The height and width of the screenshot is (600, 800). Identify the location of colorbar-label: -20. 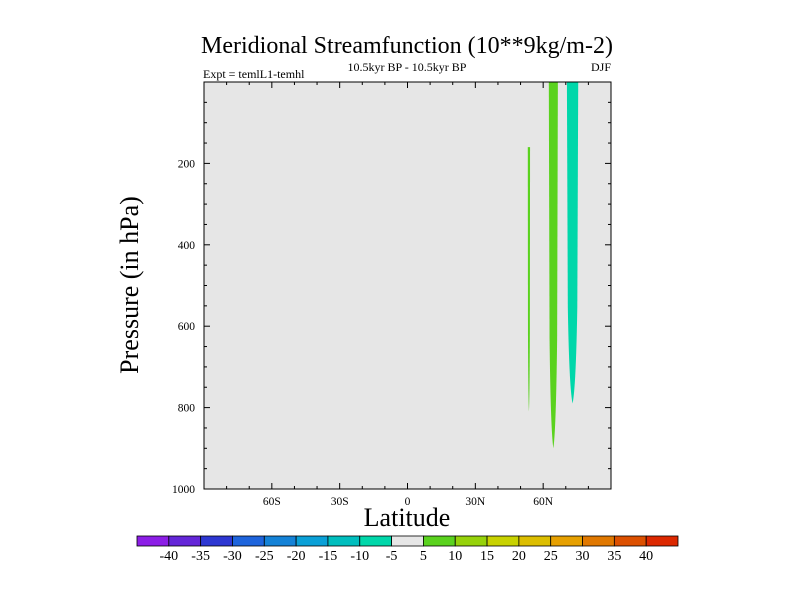
(296, 556).